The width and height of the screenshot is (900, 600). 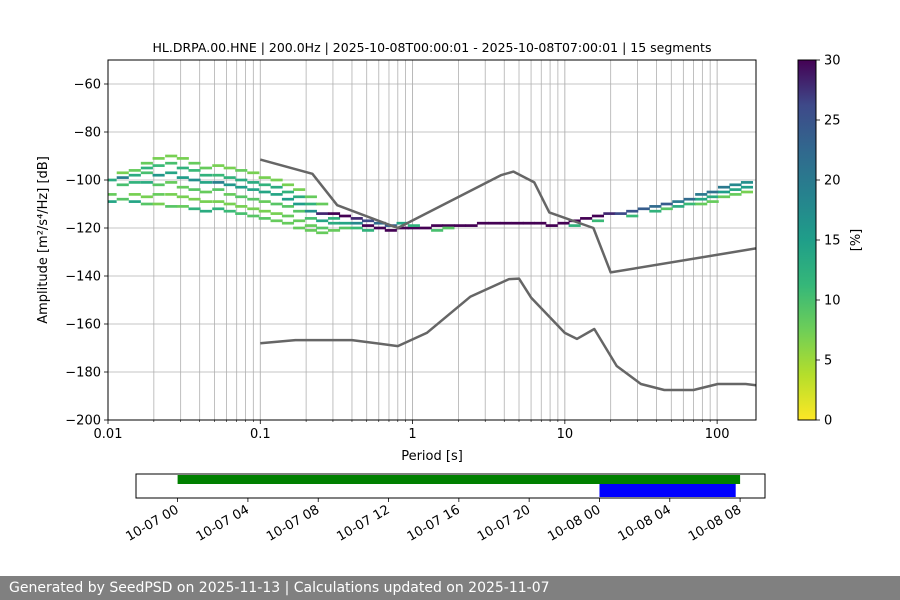 I want to click on data-availability-timeline, so click(x=459, y=486).